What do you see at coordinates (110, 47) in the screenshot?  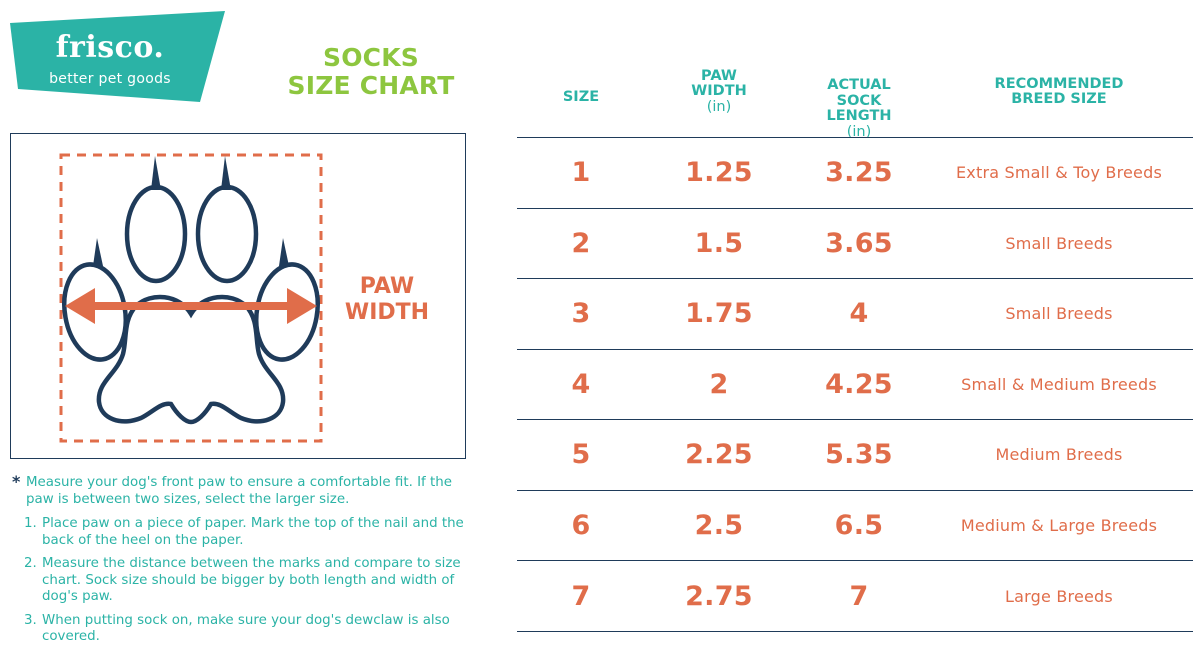 I see `brand-name: frisco.` at bounding box center [110, 47].